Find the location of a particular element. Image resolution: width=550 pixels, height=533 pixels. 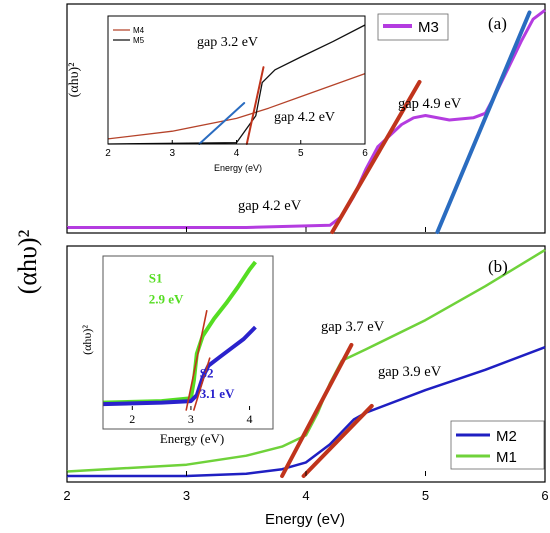

inset-a-series-m5 is located at coordinates (236, 84).